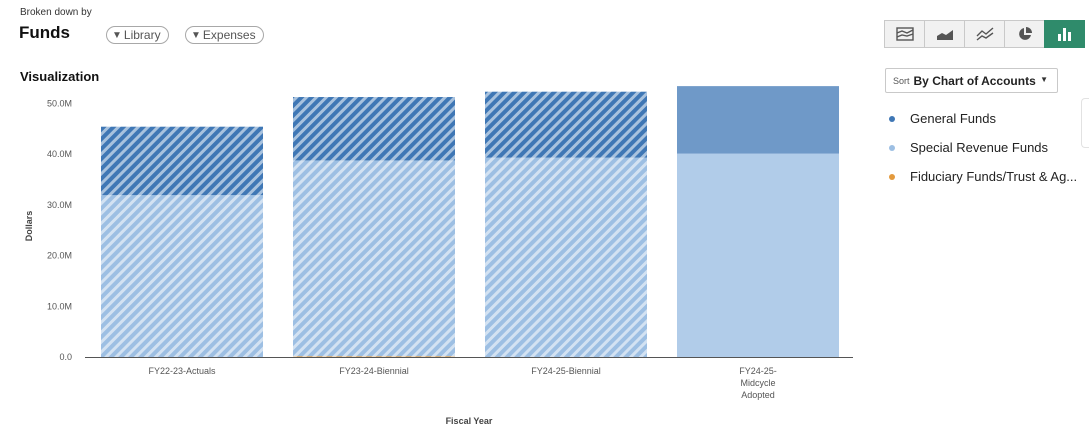 This screenshot has width=1089, height=446. Describe the element at coordinates (65, 357) in the screenshot. I see `y-tick-label: 0.0` at that location.